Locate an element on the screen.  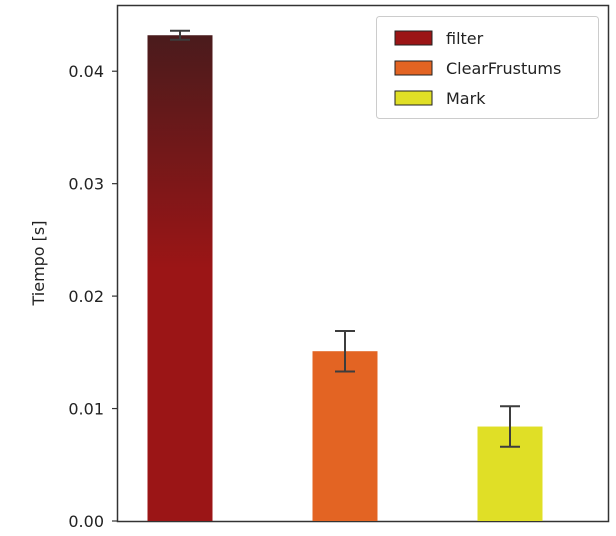
y-tick-label: 0.02 is located at coordinates (86, 296).